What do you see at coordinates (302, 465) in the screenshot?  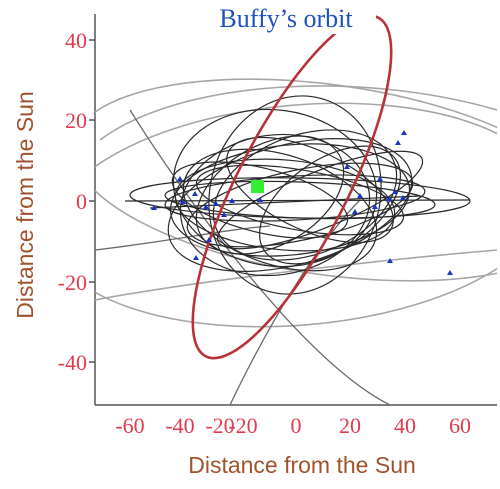 I see `x-axis-title: Distance from the Sun` at bounding box center [302, 465].